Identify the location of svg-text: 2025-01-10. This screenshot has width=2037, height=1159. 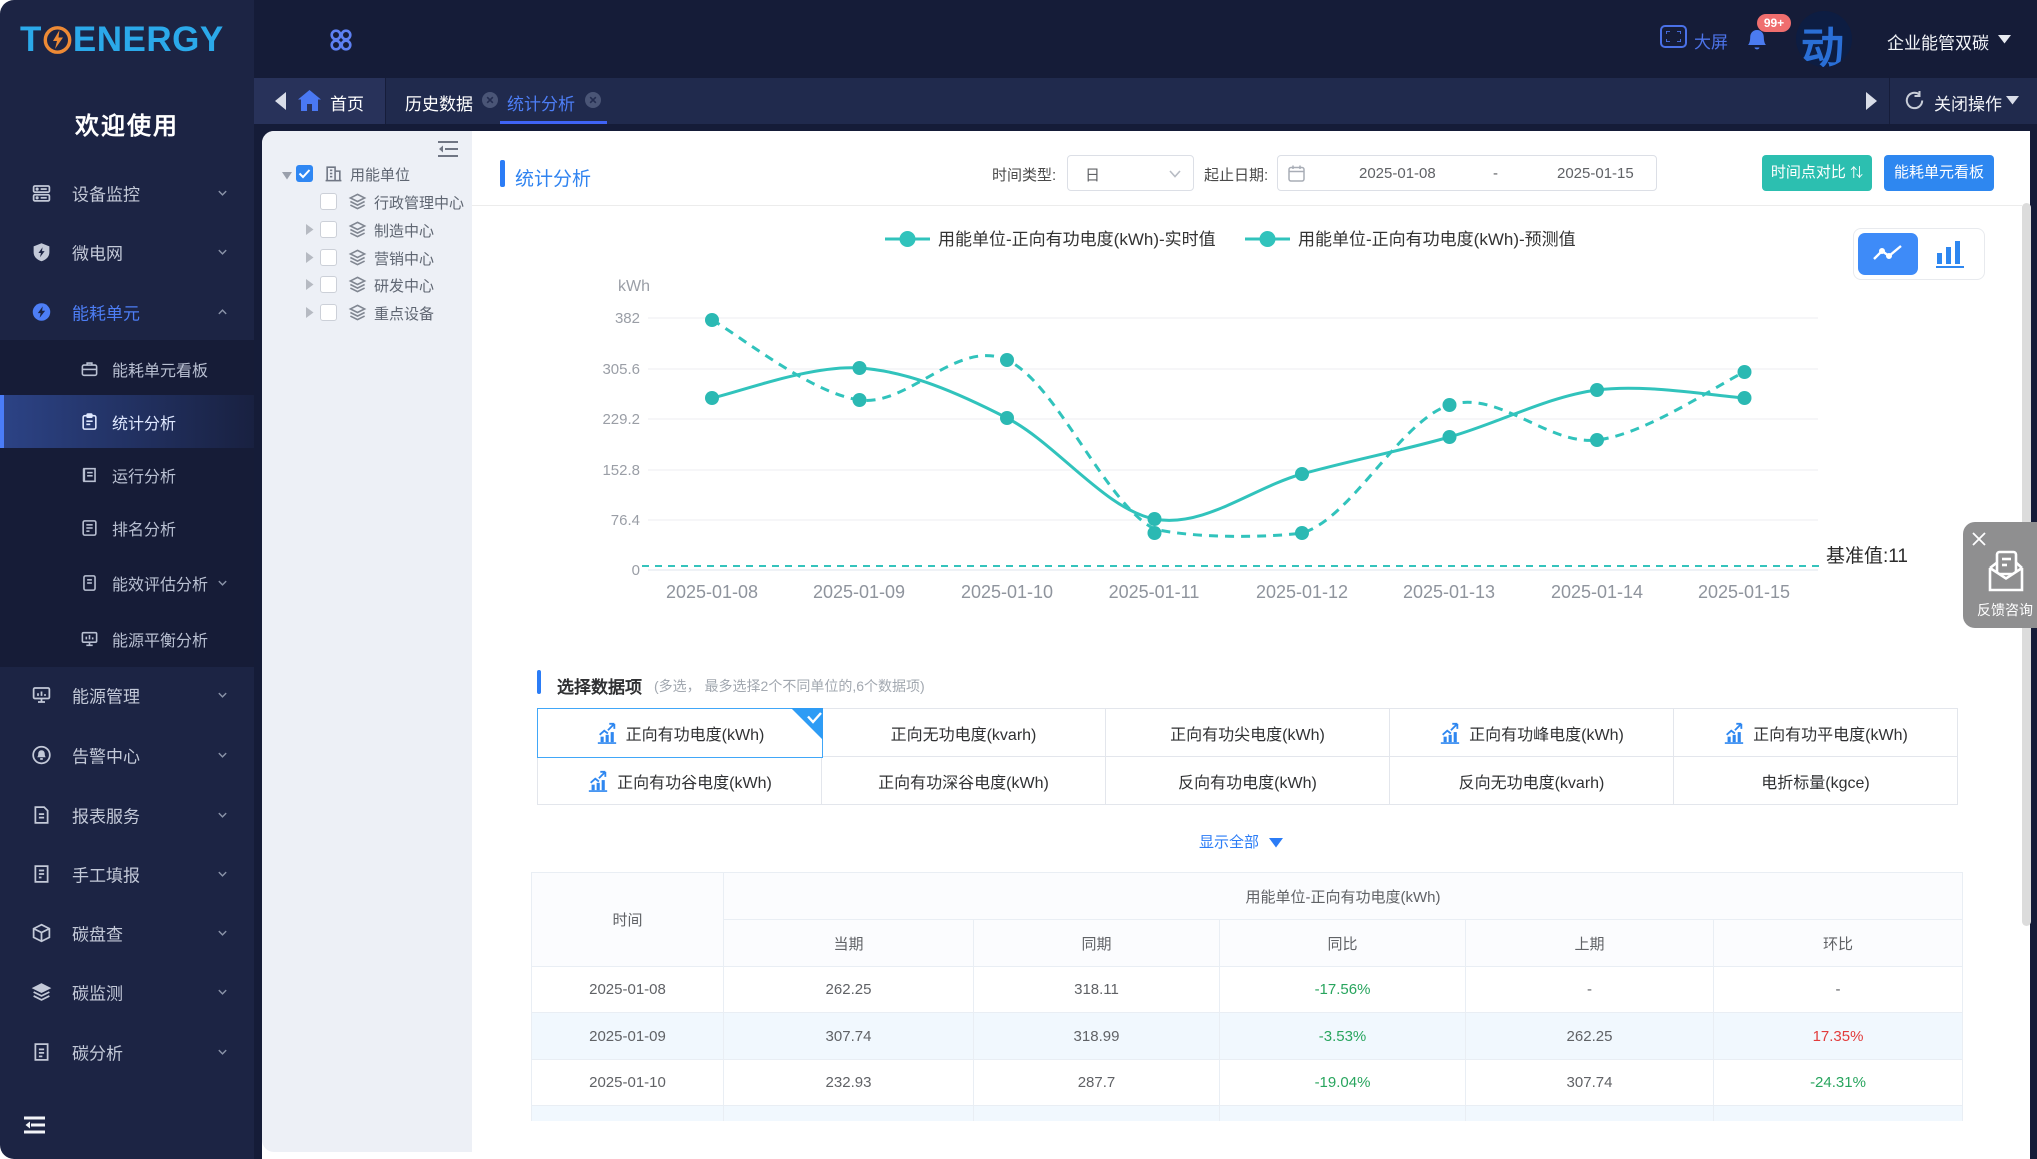
(1007, 592).